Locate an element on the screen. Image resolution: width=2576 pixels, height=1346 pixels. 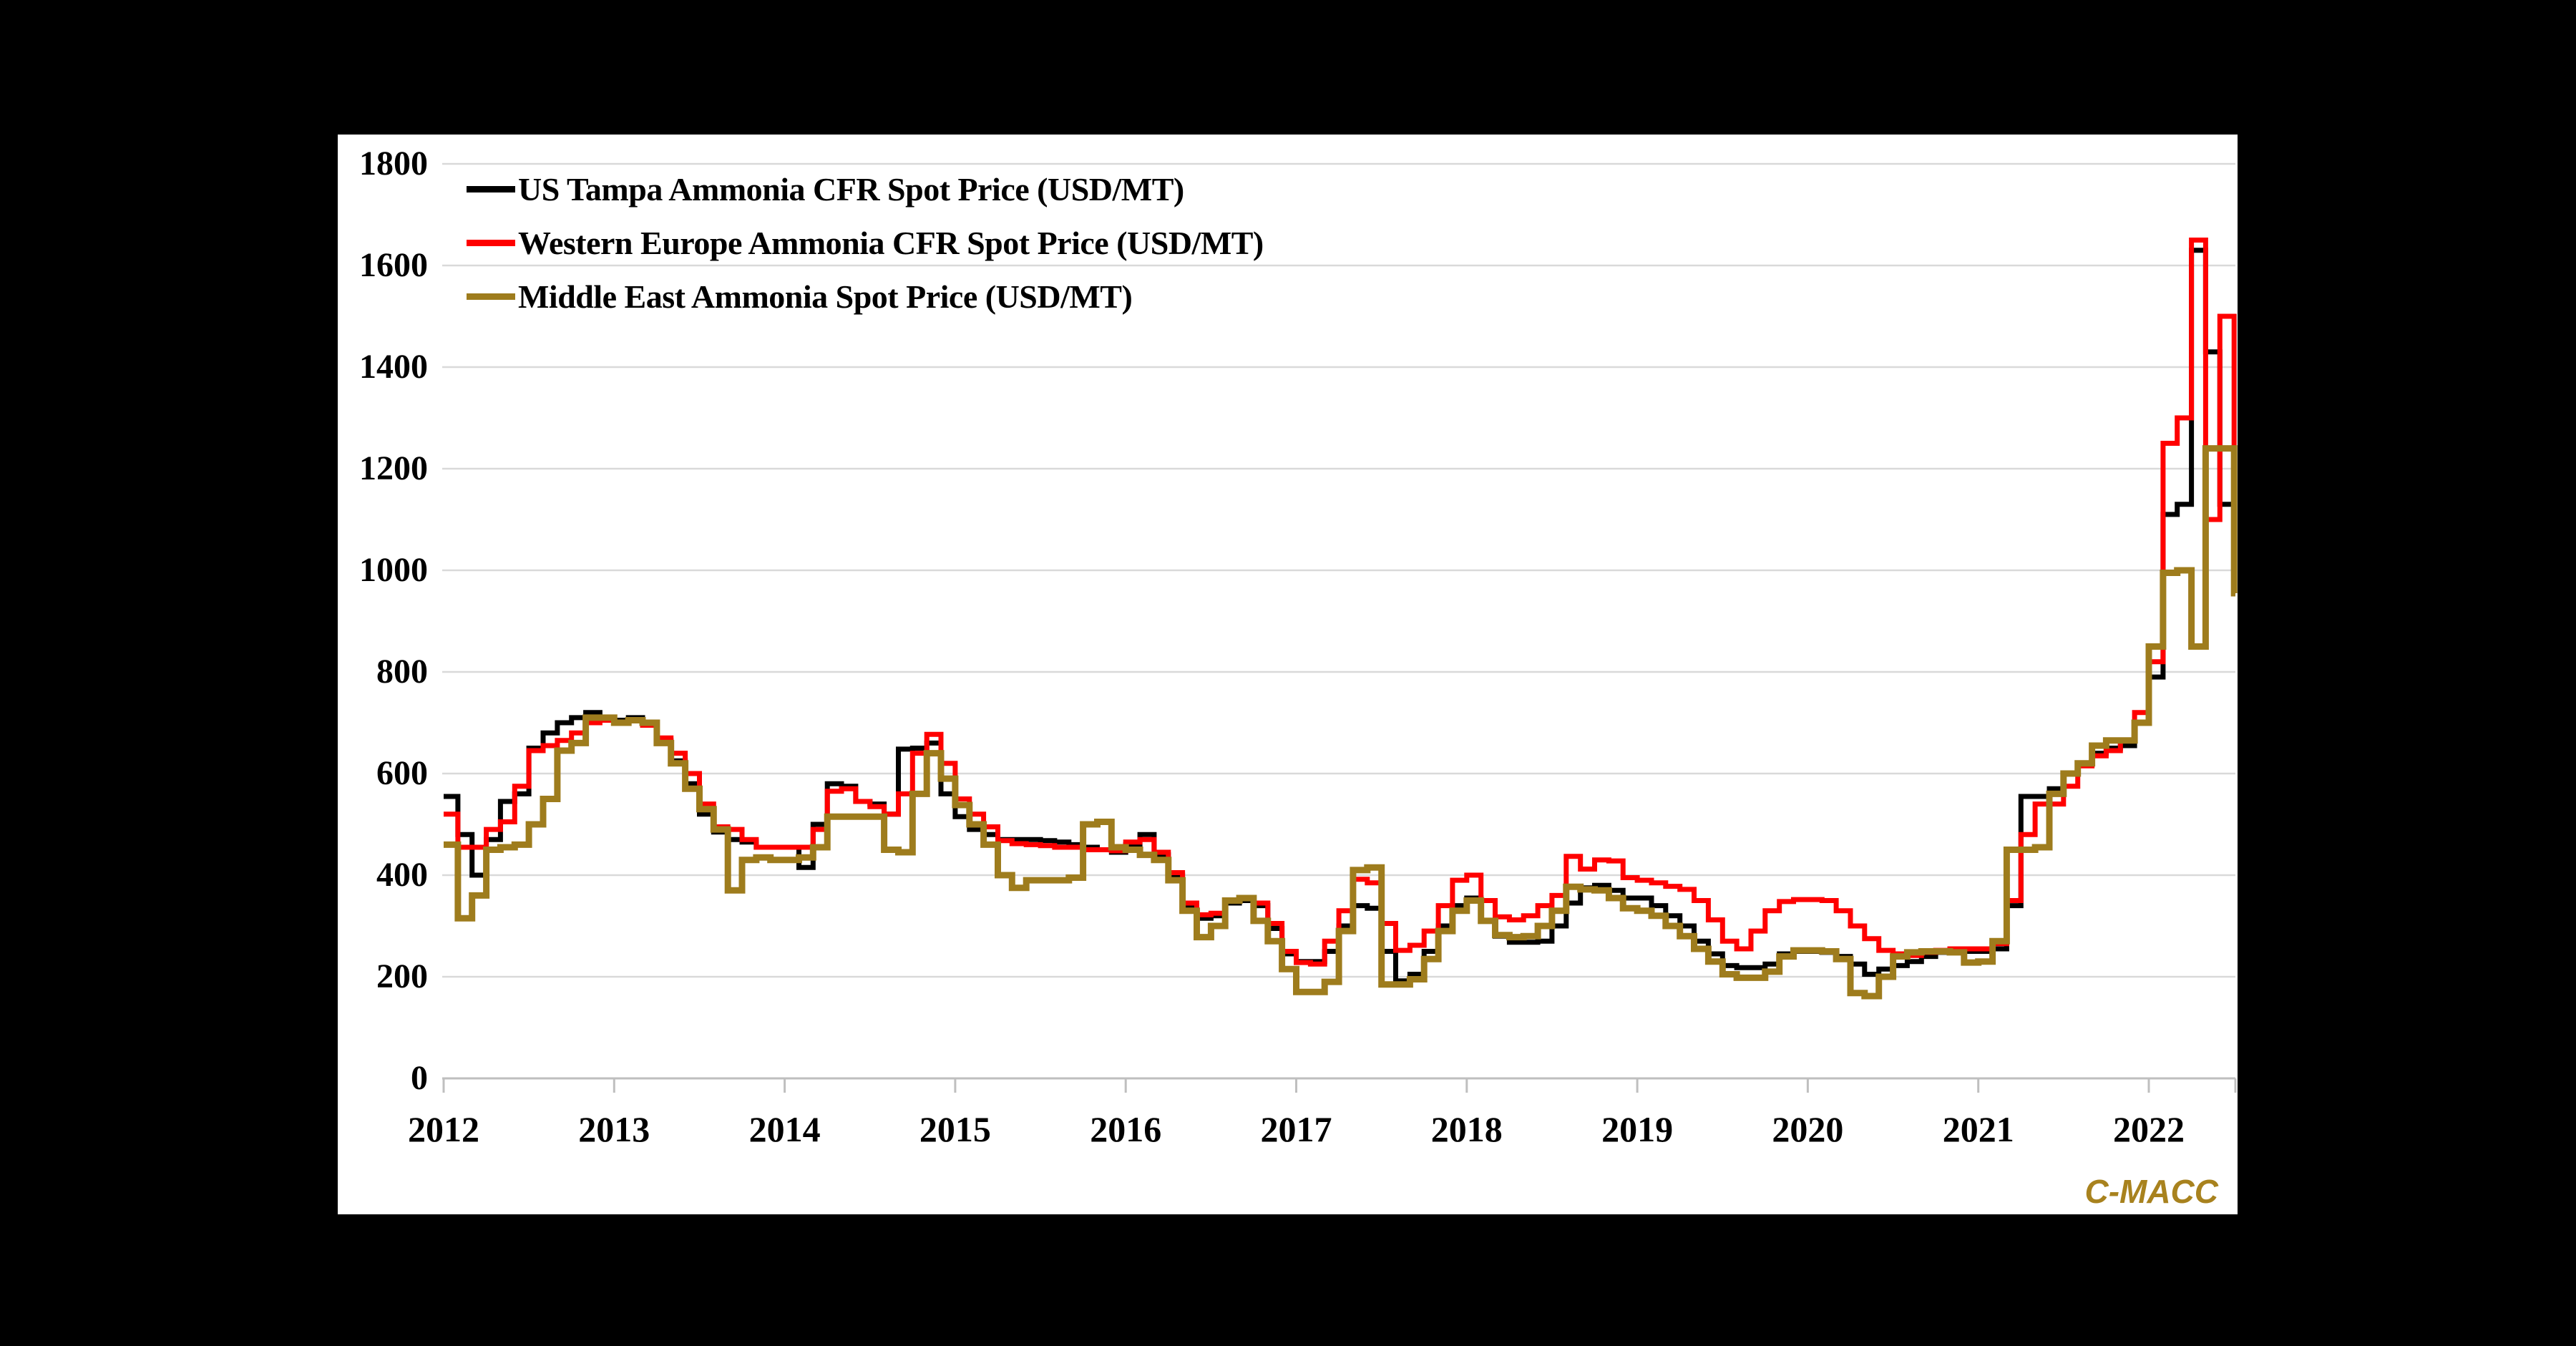
x-axis-label-2014: 2014 is located at coordinates (784, 1129).